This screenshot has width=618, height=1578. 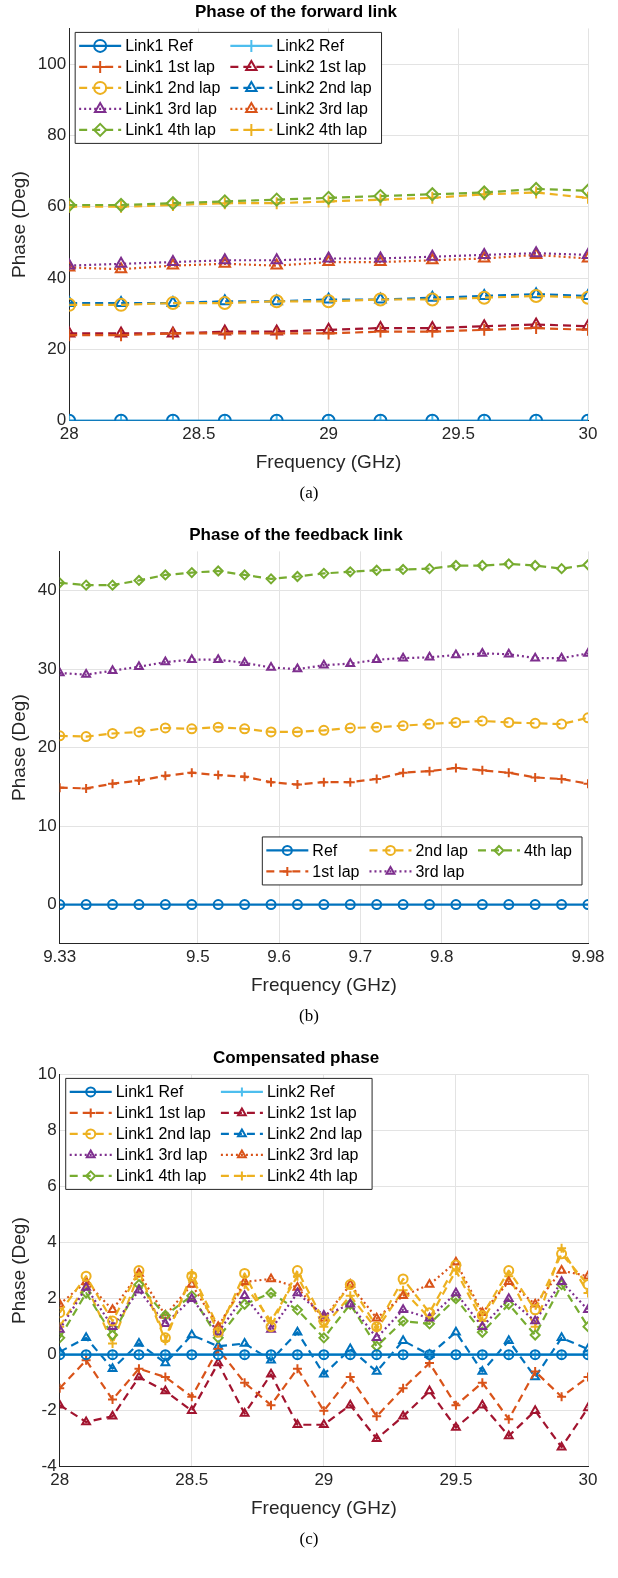 What do you see at coordinates (296, 1057) in the screenshot?
I see `chart-title: Compensated phase` at bounding box center [296, 1057].